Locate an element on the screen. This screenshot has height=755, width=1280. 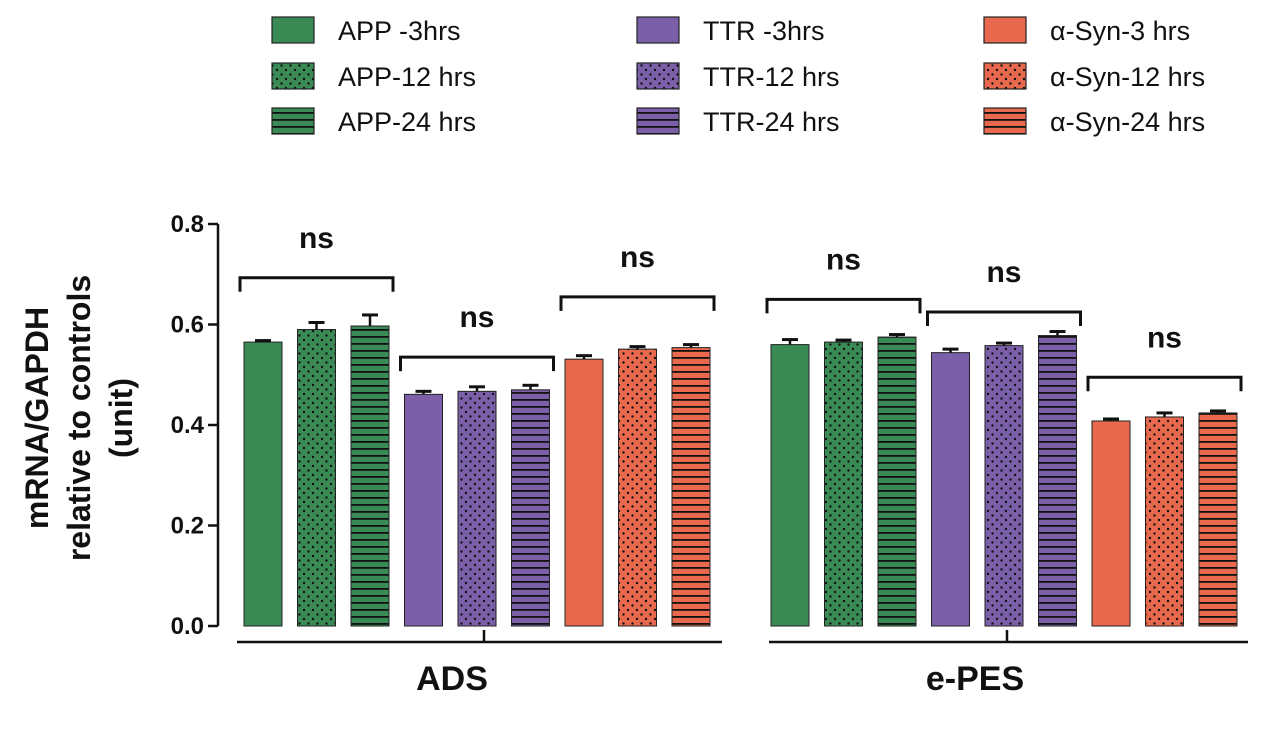
legend-label: α-Syn-3 hrs is located at coordinates (1120, 31).